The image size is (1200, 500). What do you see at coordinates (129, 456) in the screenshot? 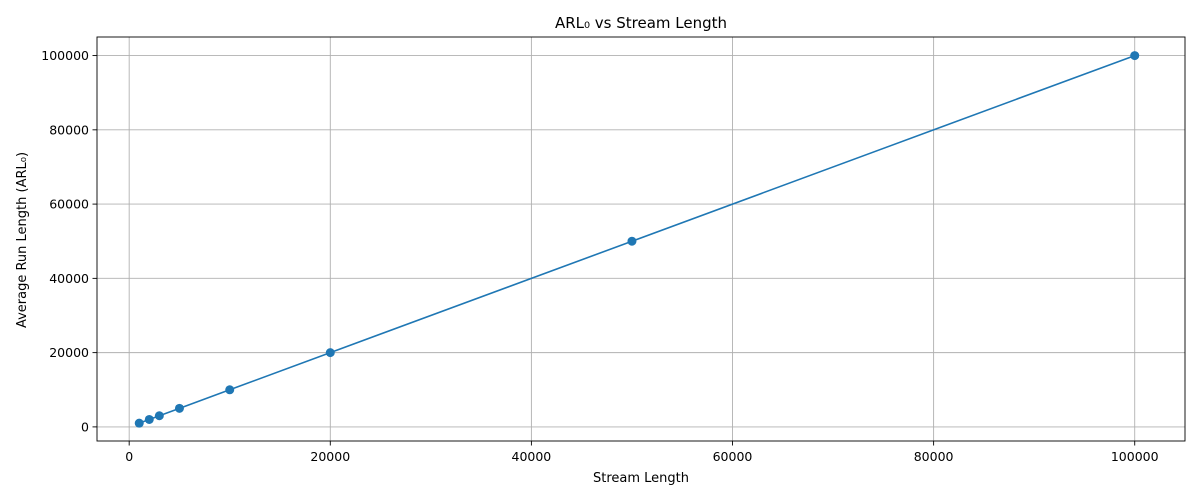
I see `x-tick-label: 0` at bounding box center [129, 456].